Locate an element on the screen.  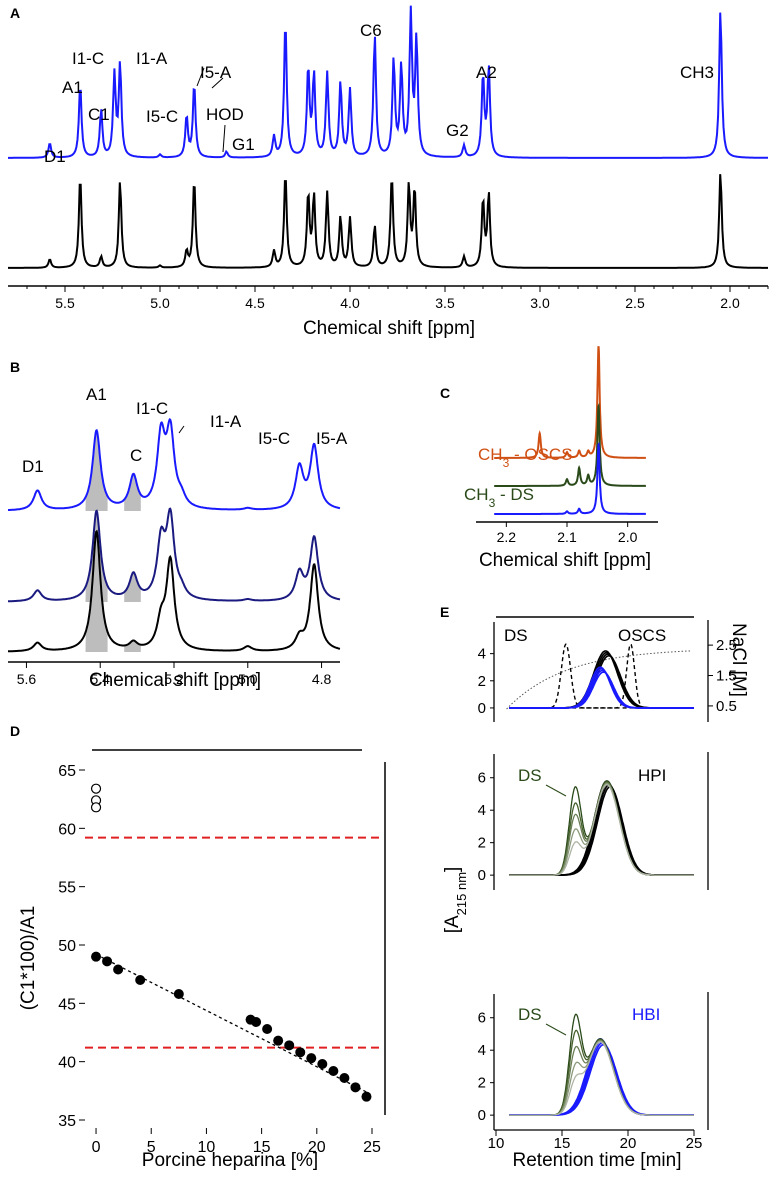
x-tick-label-b: 5.2 is located at coordinates (174, 679).